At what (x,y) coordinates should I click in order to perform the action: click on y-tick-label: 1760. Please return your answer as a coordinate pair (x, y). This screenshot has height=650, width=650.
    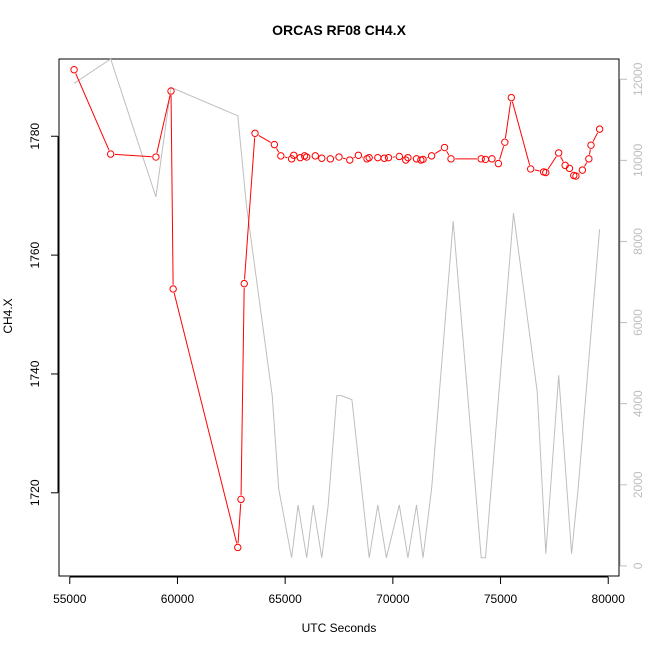
    Looking at the image, I should click on (35, 254).